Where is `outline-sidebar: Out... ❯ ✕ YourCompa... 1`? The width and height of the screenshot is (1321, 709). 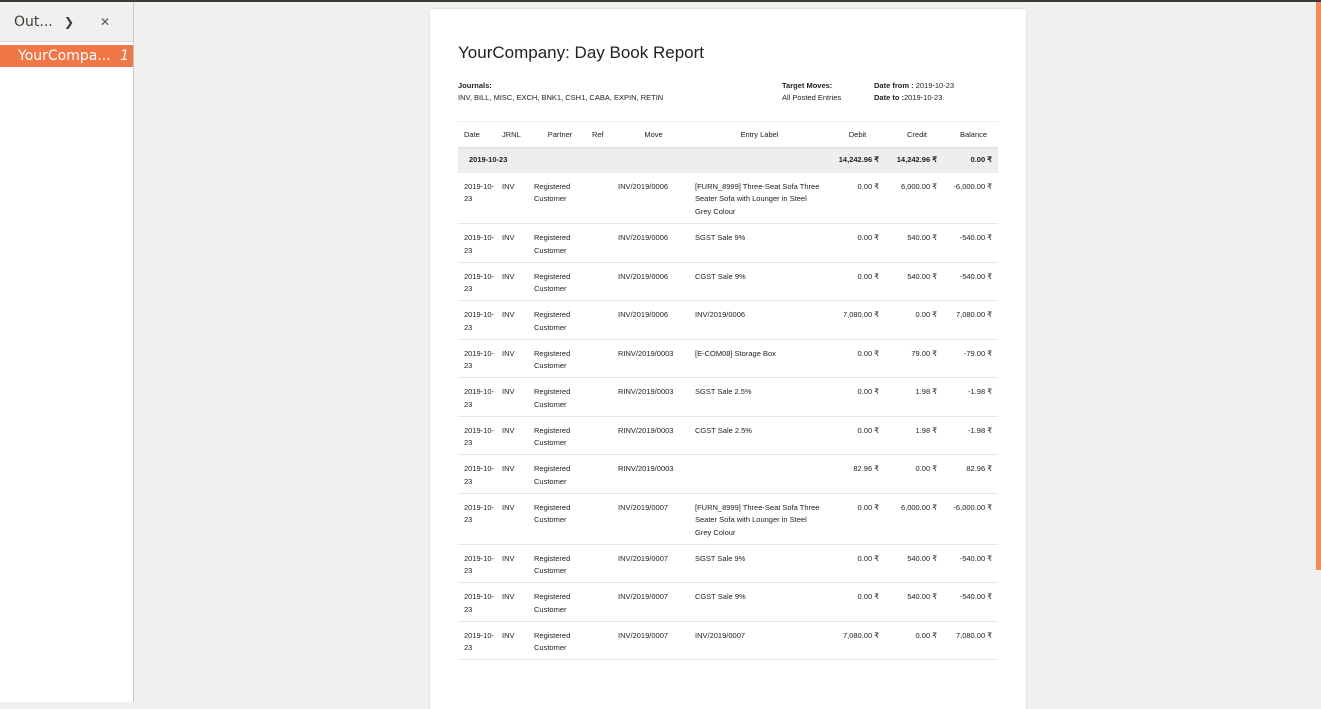 outline-sidebar: Out... ❯ ✕ YourCompa... 1 is located at coordinates (67, 352).